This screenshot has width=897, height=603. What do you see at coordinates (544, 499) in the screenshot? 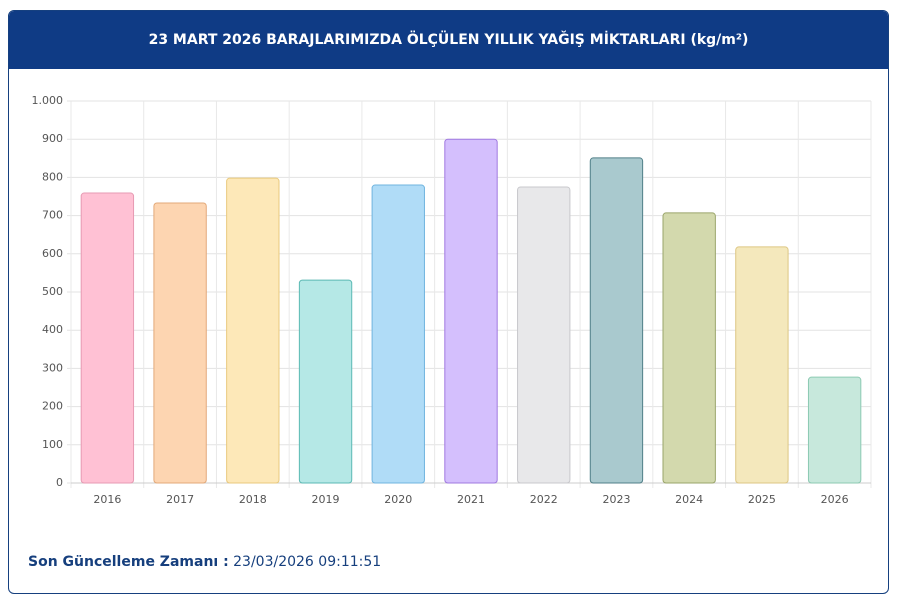
I see `x-tick-label: 2022` at bounding box center [544, 499].